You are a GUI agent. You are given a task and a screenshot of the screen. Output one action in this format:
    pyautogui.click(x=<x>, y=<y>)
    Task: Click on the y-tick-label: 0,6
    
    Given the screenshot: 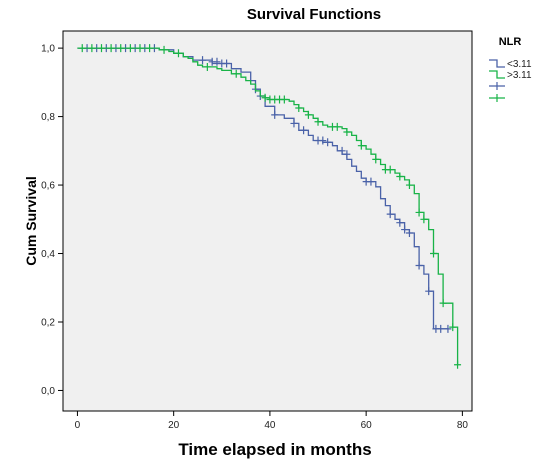 What is the action you would take?
    pyautogui.click(x=48, y=186)
    